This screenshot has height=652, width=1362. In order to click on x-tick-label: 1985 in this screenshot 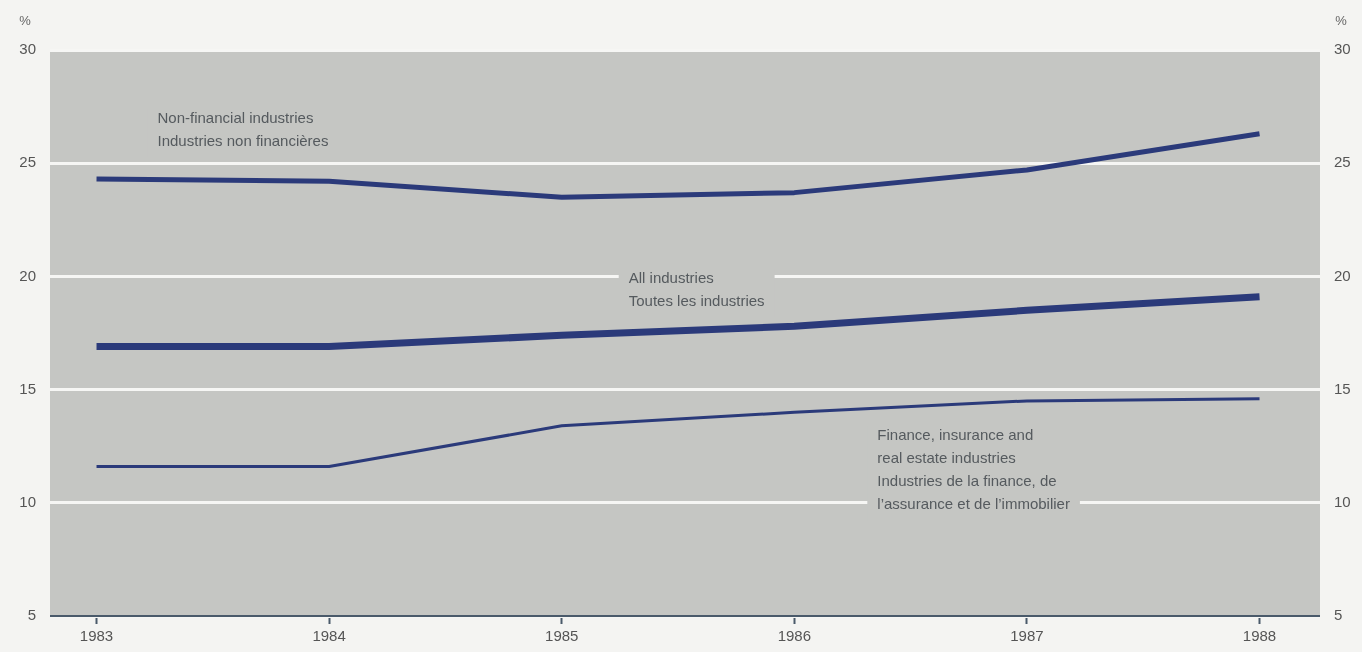, I will do `click(562, 636)`.